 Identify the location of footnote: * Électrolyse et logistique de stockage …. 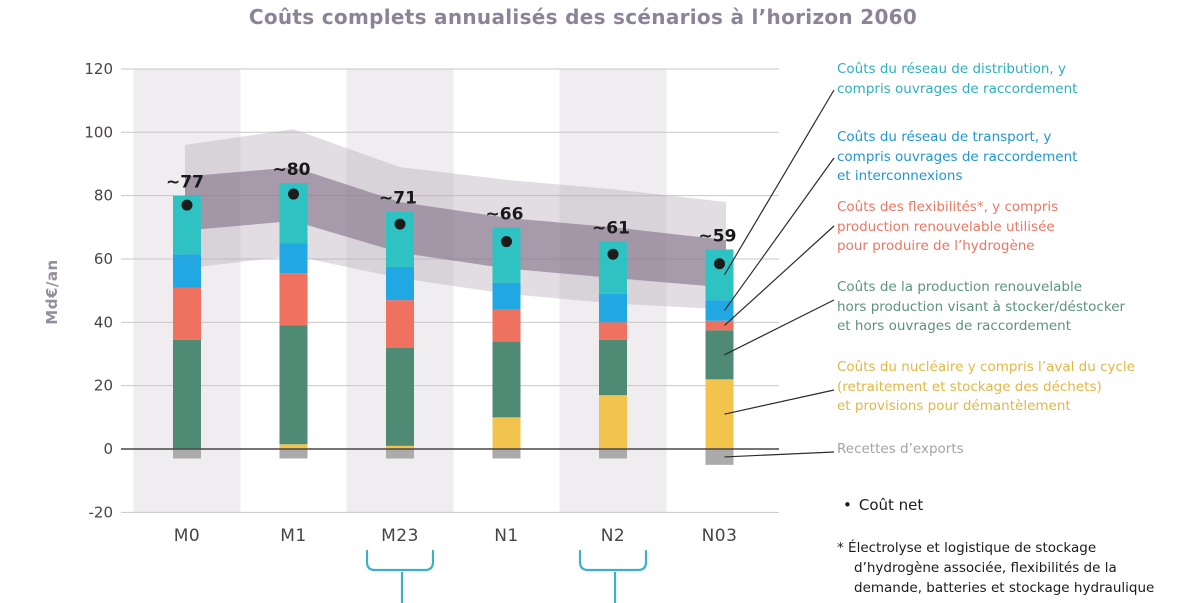
(996, 568).